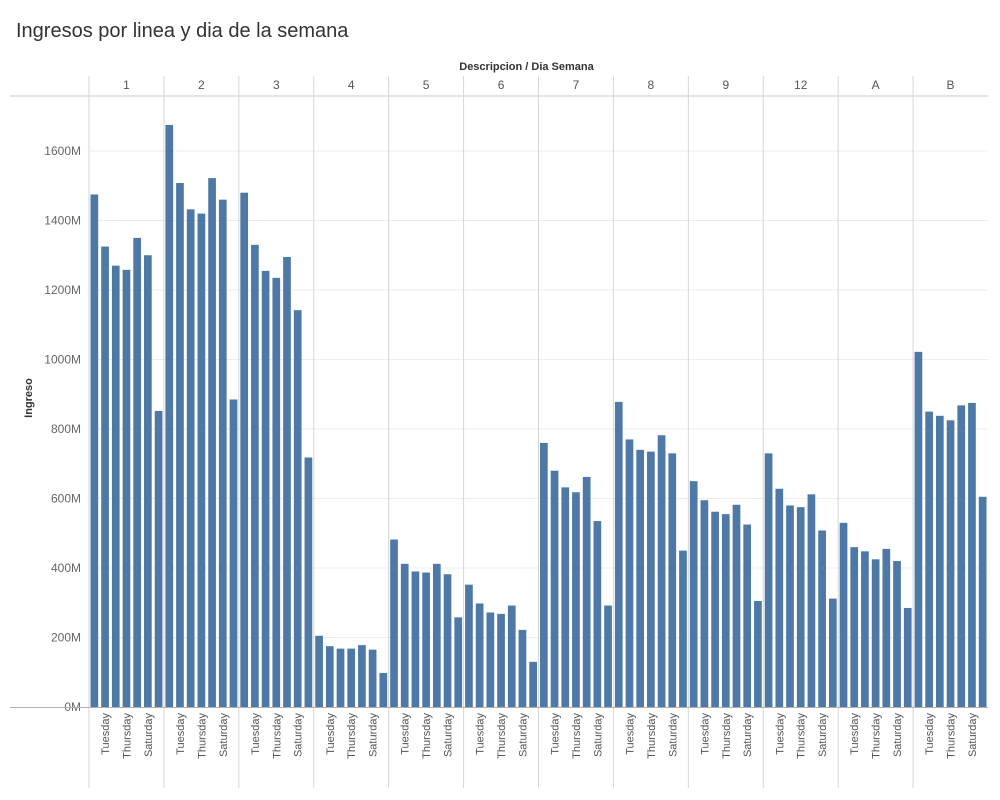 The image size is (1000, 800). What do you see at coordinates (319, 671) in the screenshot?
I see `bar-4-monday` at bounding box center [319, 671].